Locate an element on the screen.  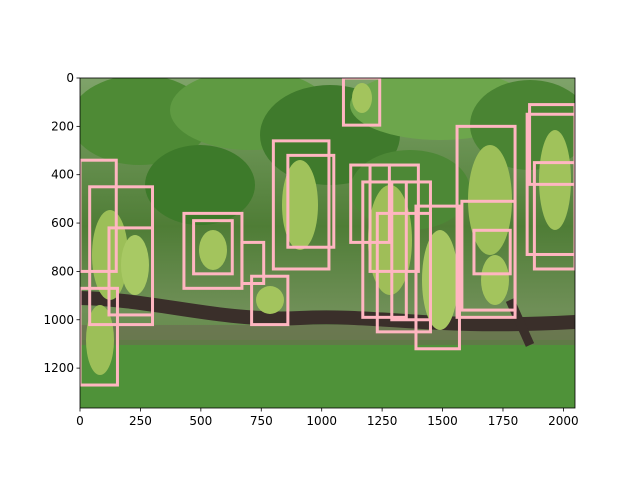
x-tick-label: 1250 is located at coordinates (382, 421).